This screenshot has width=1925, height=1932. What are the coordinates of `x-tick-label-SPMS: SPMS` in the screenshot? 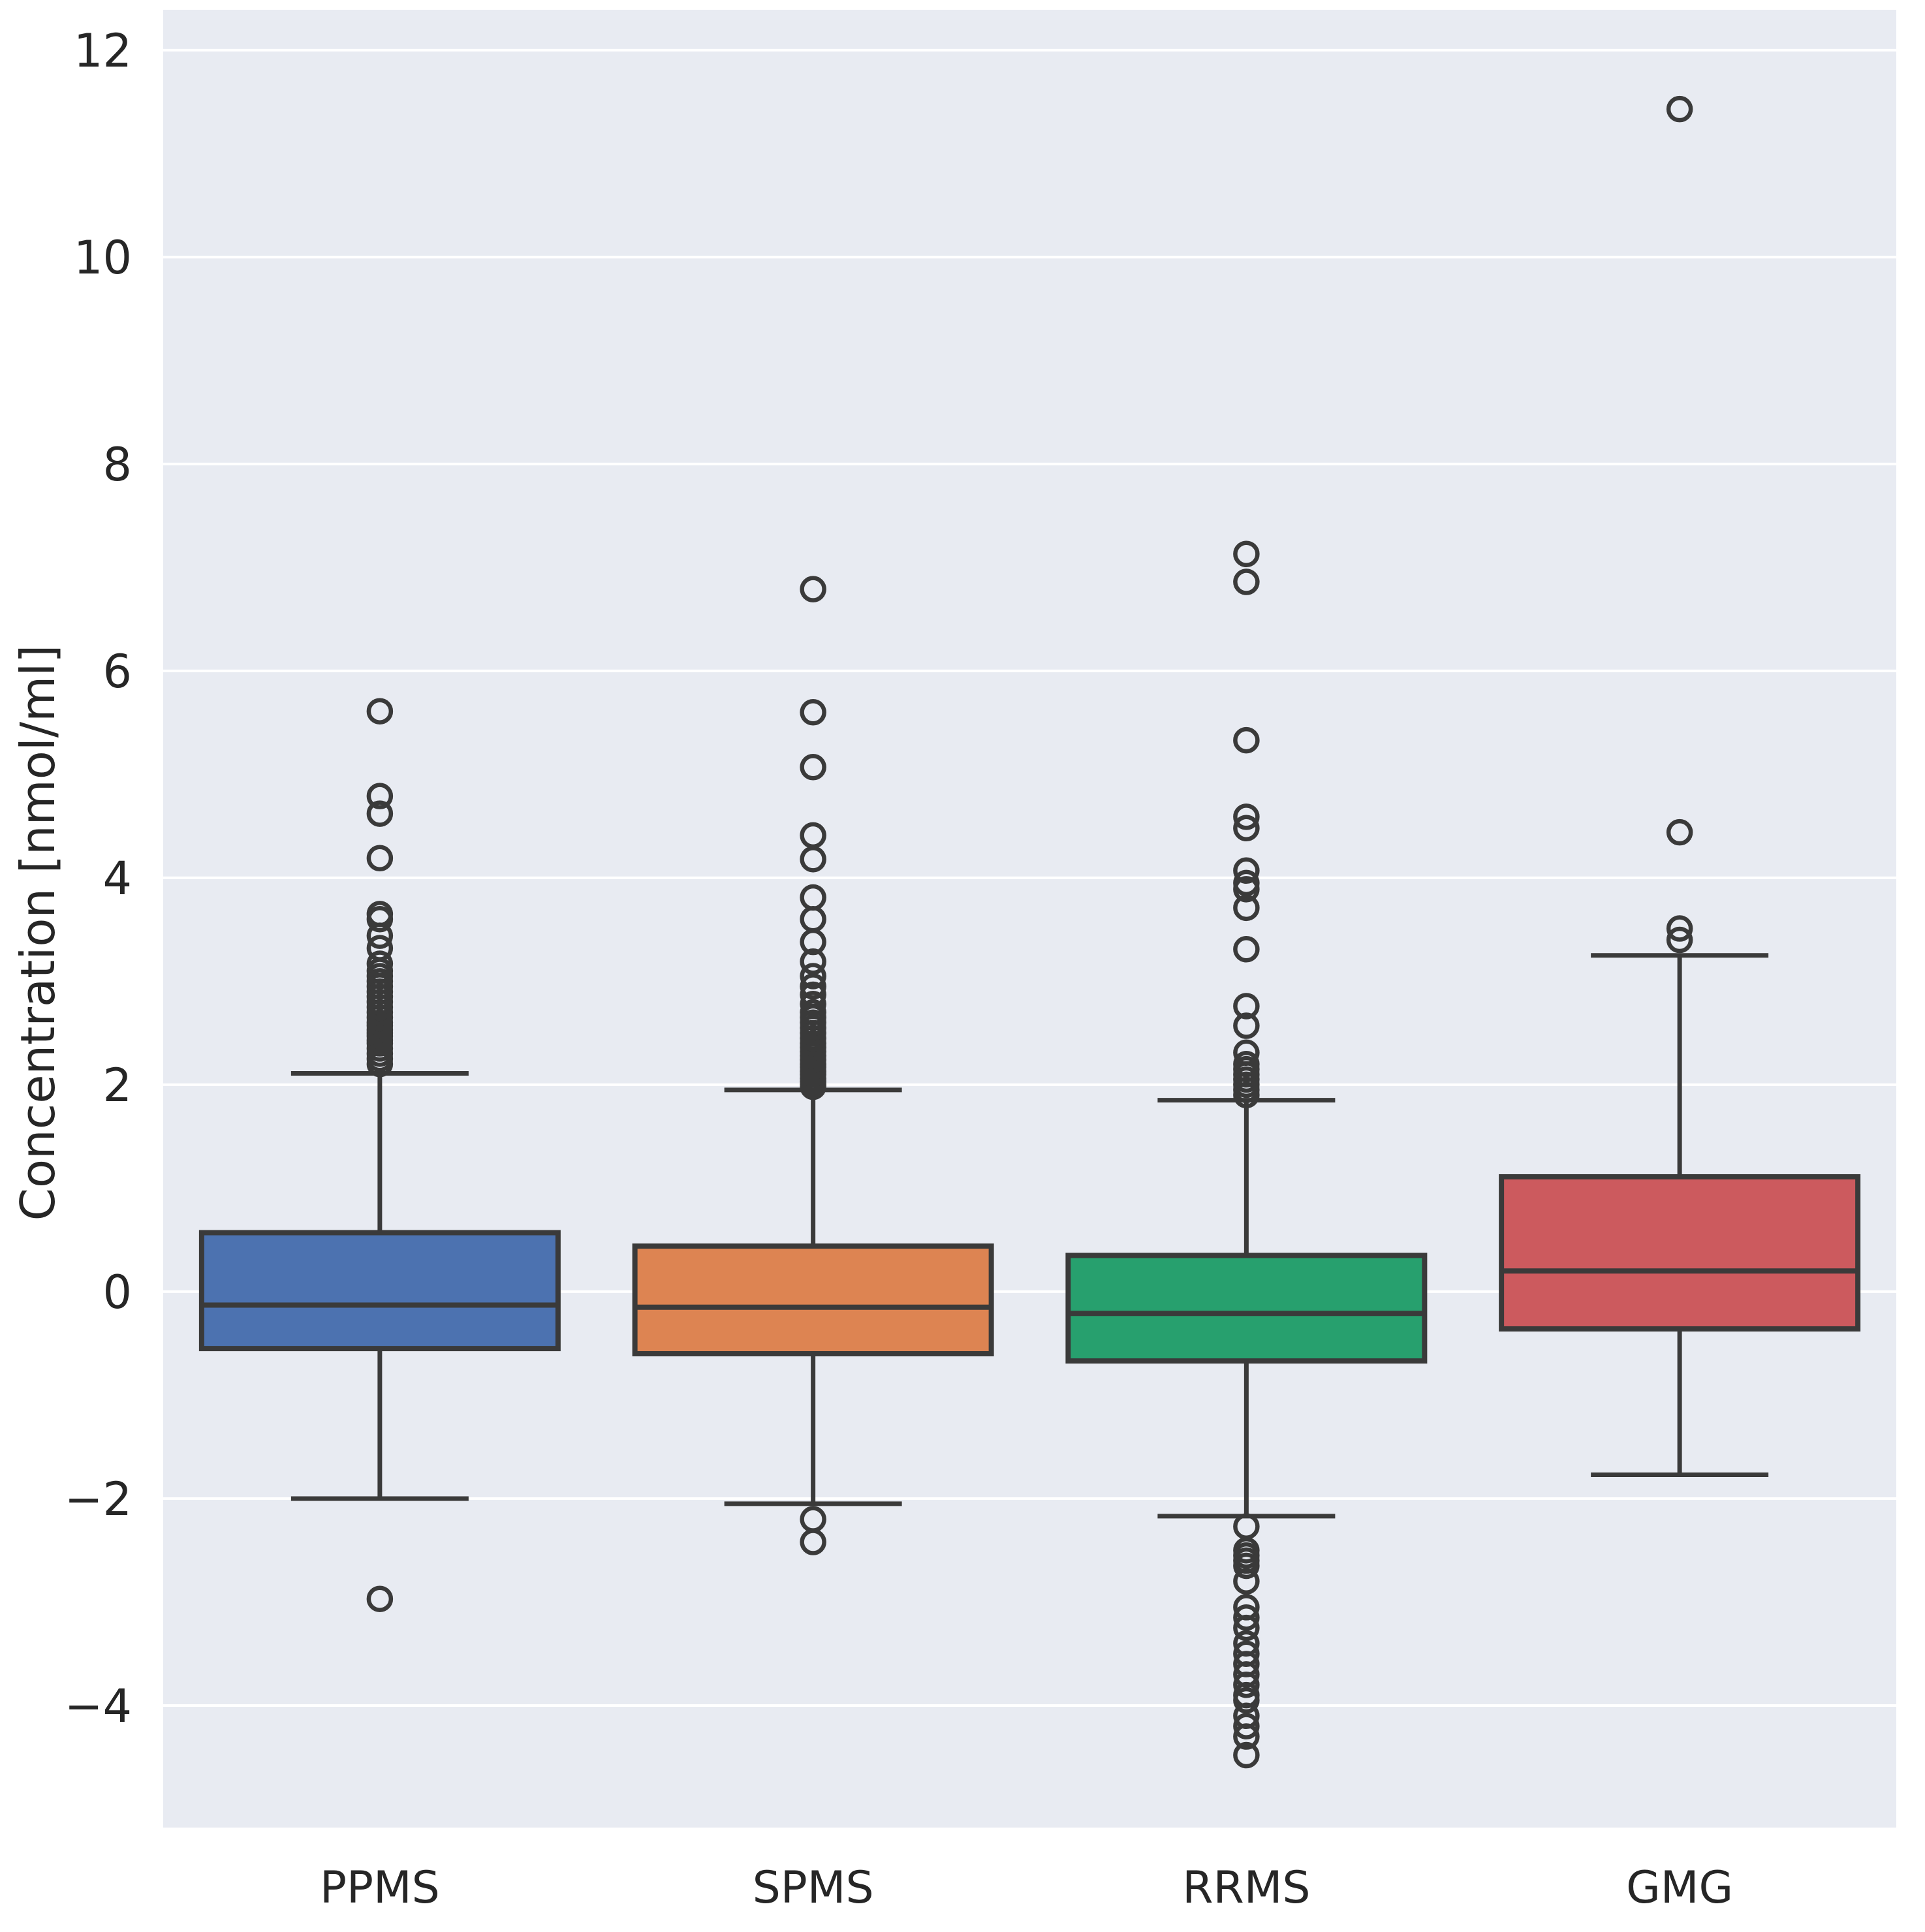 It's located at (813, 1888).